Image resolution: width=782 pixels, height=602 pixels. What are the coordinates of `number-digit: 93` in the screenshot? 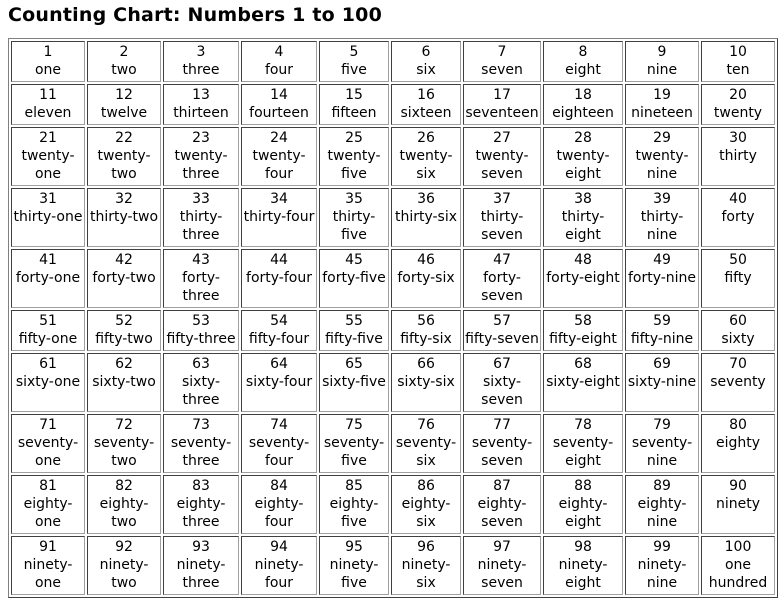 It's located at (201, 547).